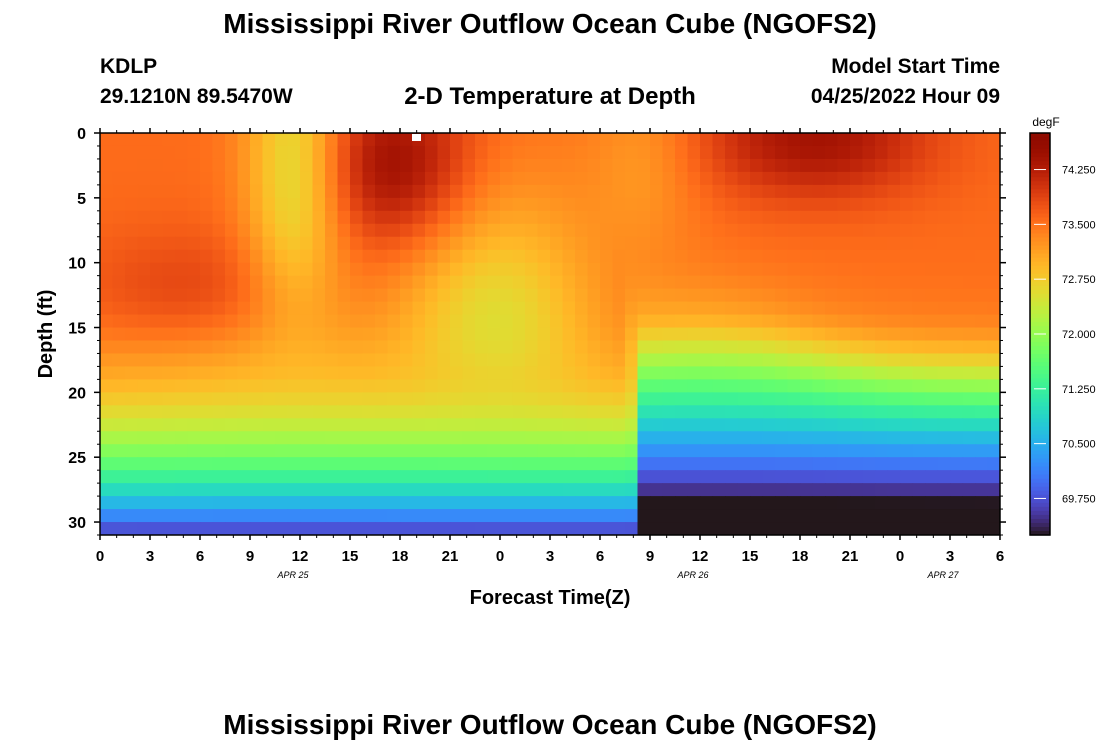  What do you see at coordinates (1040, 334) in the screenshot?
I see `colorbar` at bounding box center [1040, 334].